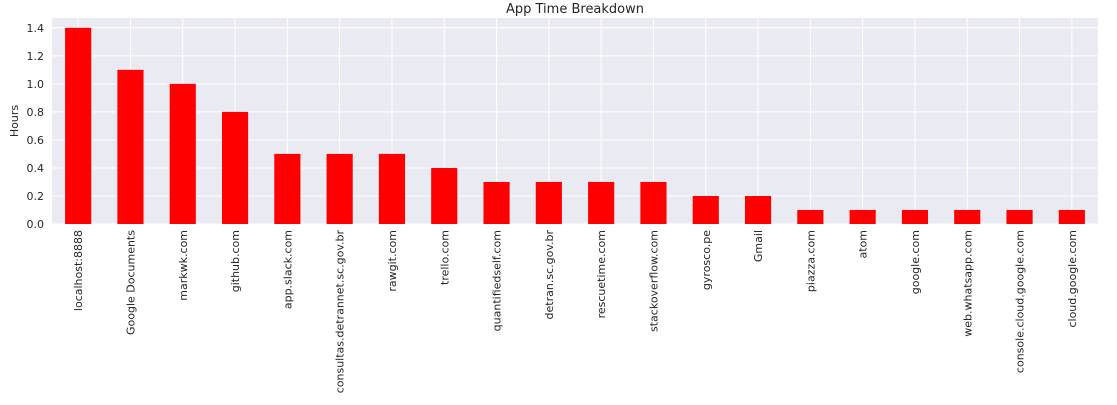  Describe the element at coordinates (339, 188) in the screenshot. I see `bar-consultas-detrannet-sc-gov-br` at that location.